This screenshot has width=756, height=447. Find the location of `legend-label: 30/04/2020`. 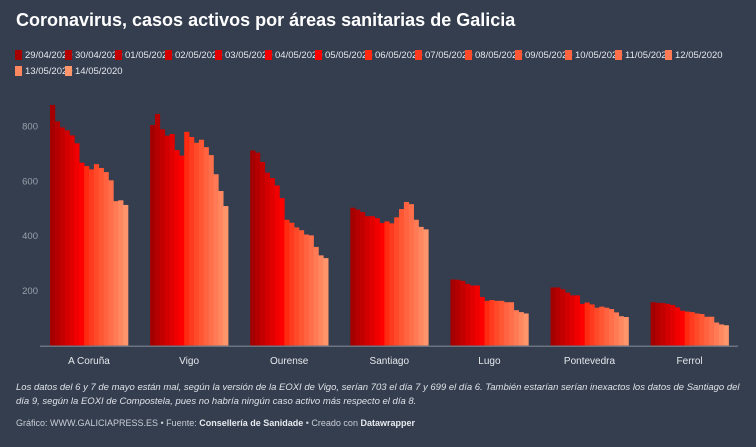

legend-label: 30/04/2020 is located at coordinates (99, 55).